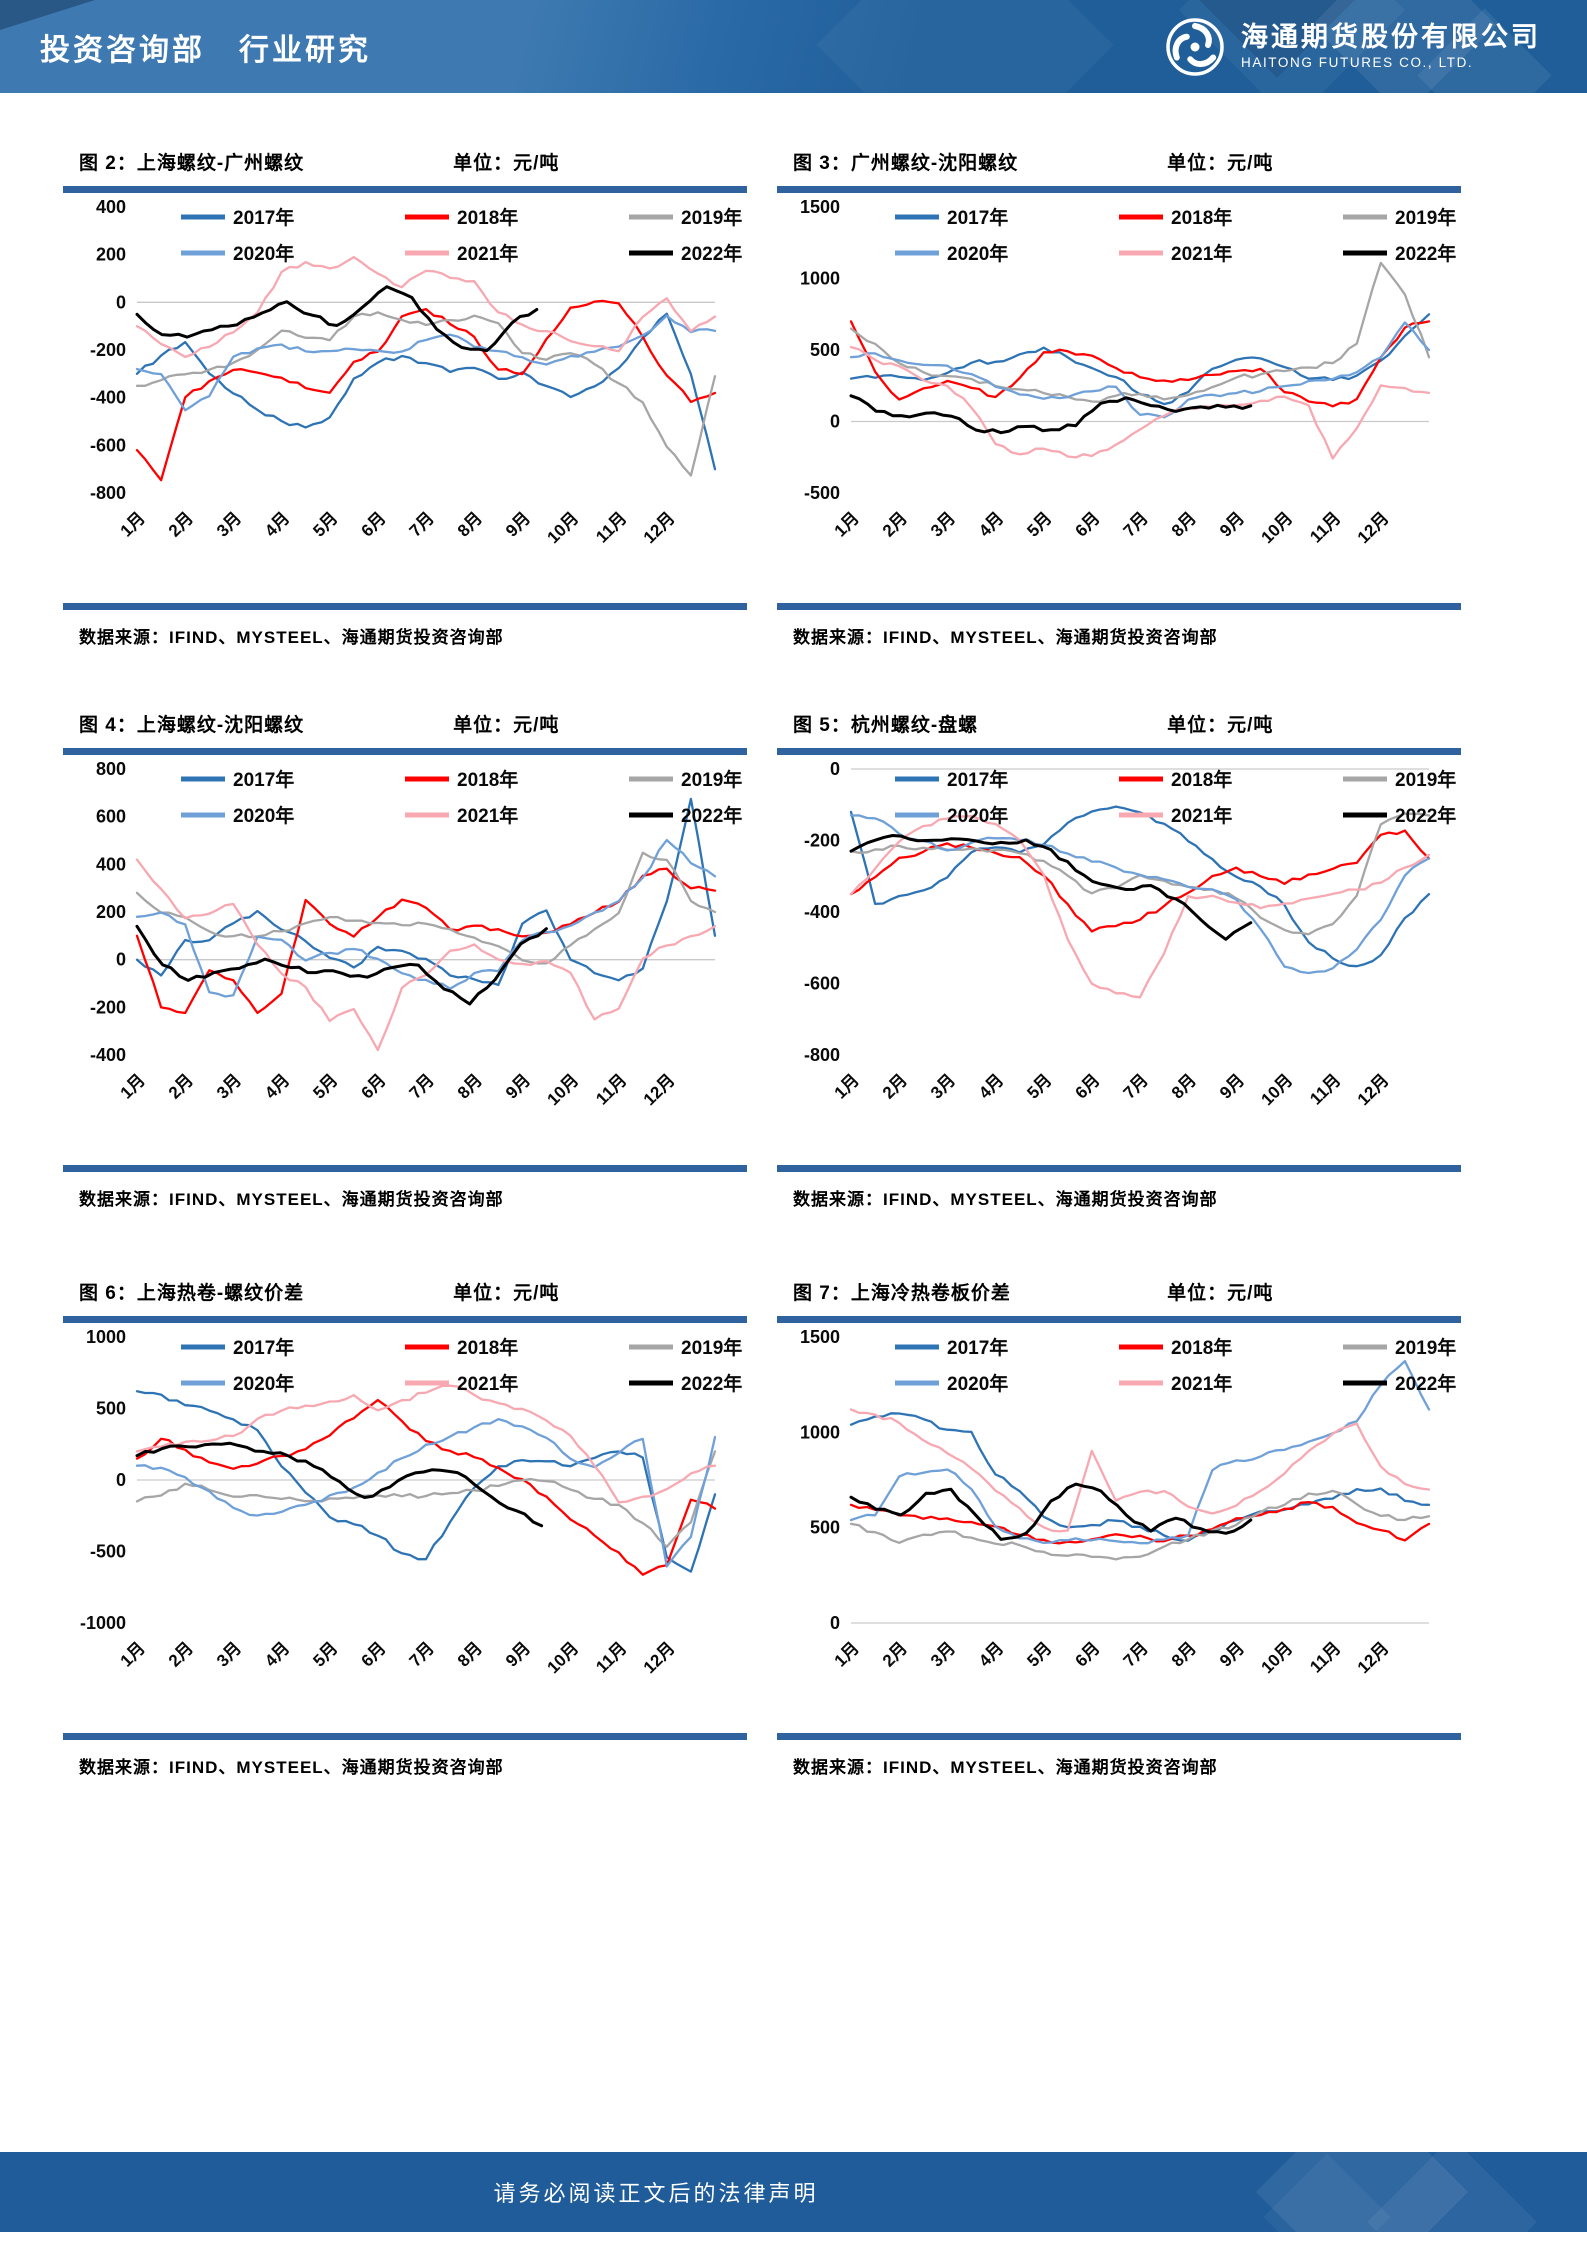  Describe the element at coordinates (822, 984) in the screenshot. I see `y-axis-tick-label: -600` at that location.